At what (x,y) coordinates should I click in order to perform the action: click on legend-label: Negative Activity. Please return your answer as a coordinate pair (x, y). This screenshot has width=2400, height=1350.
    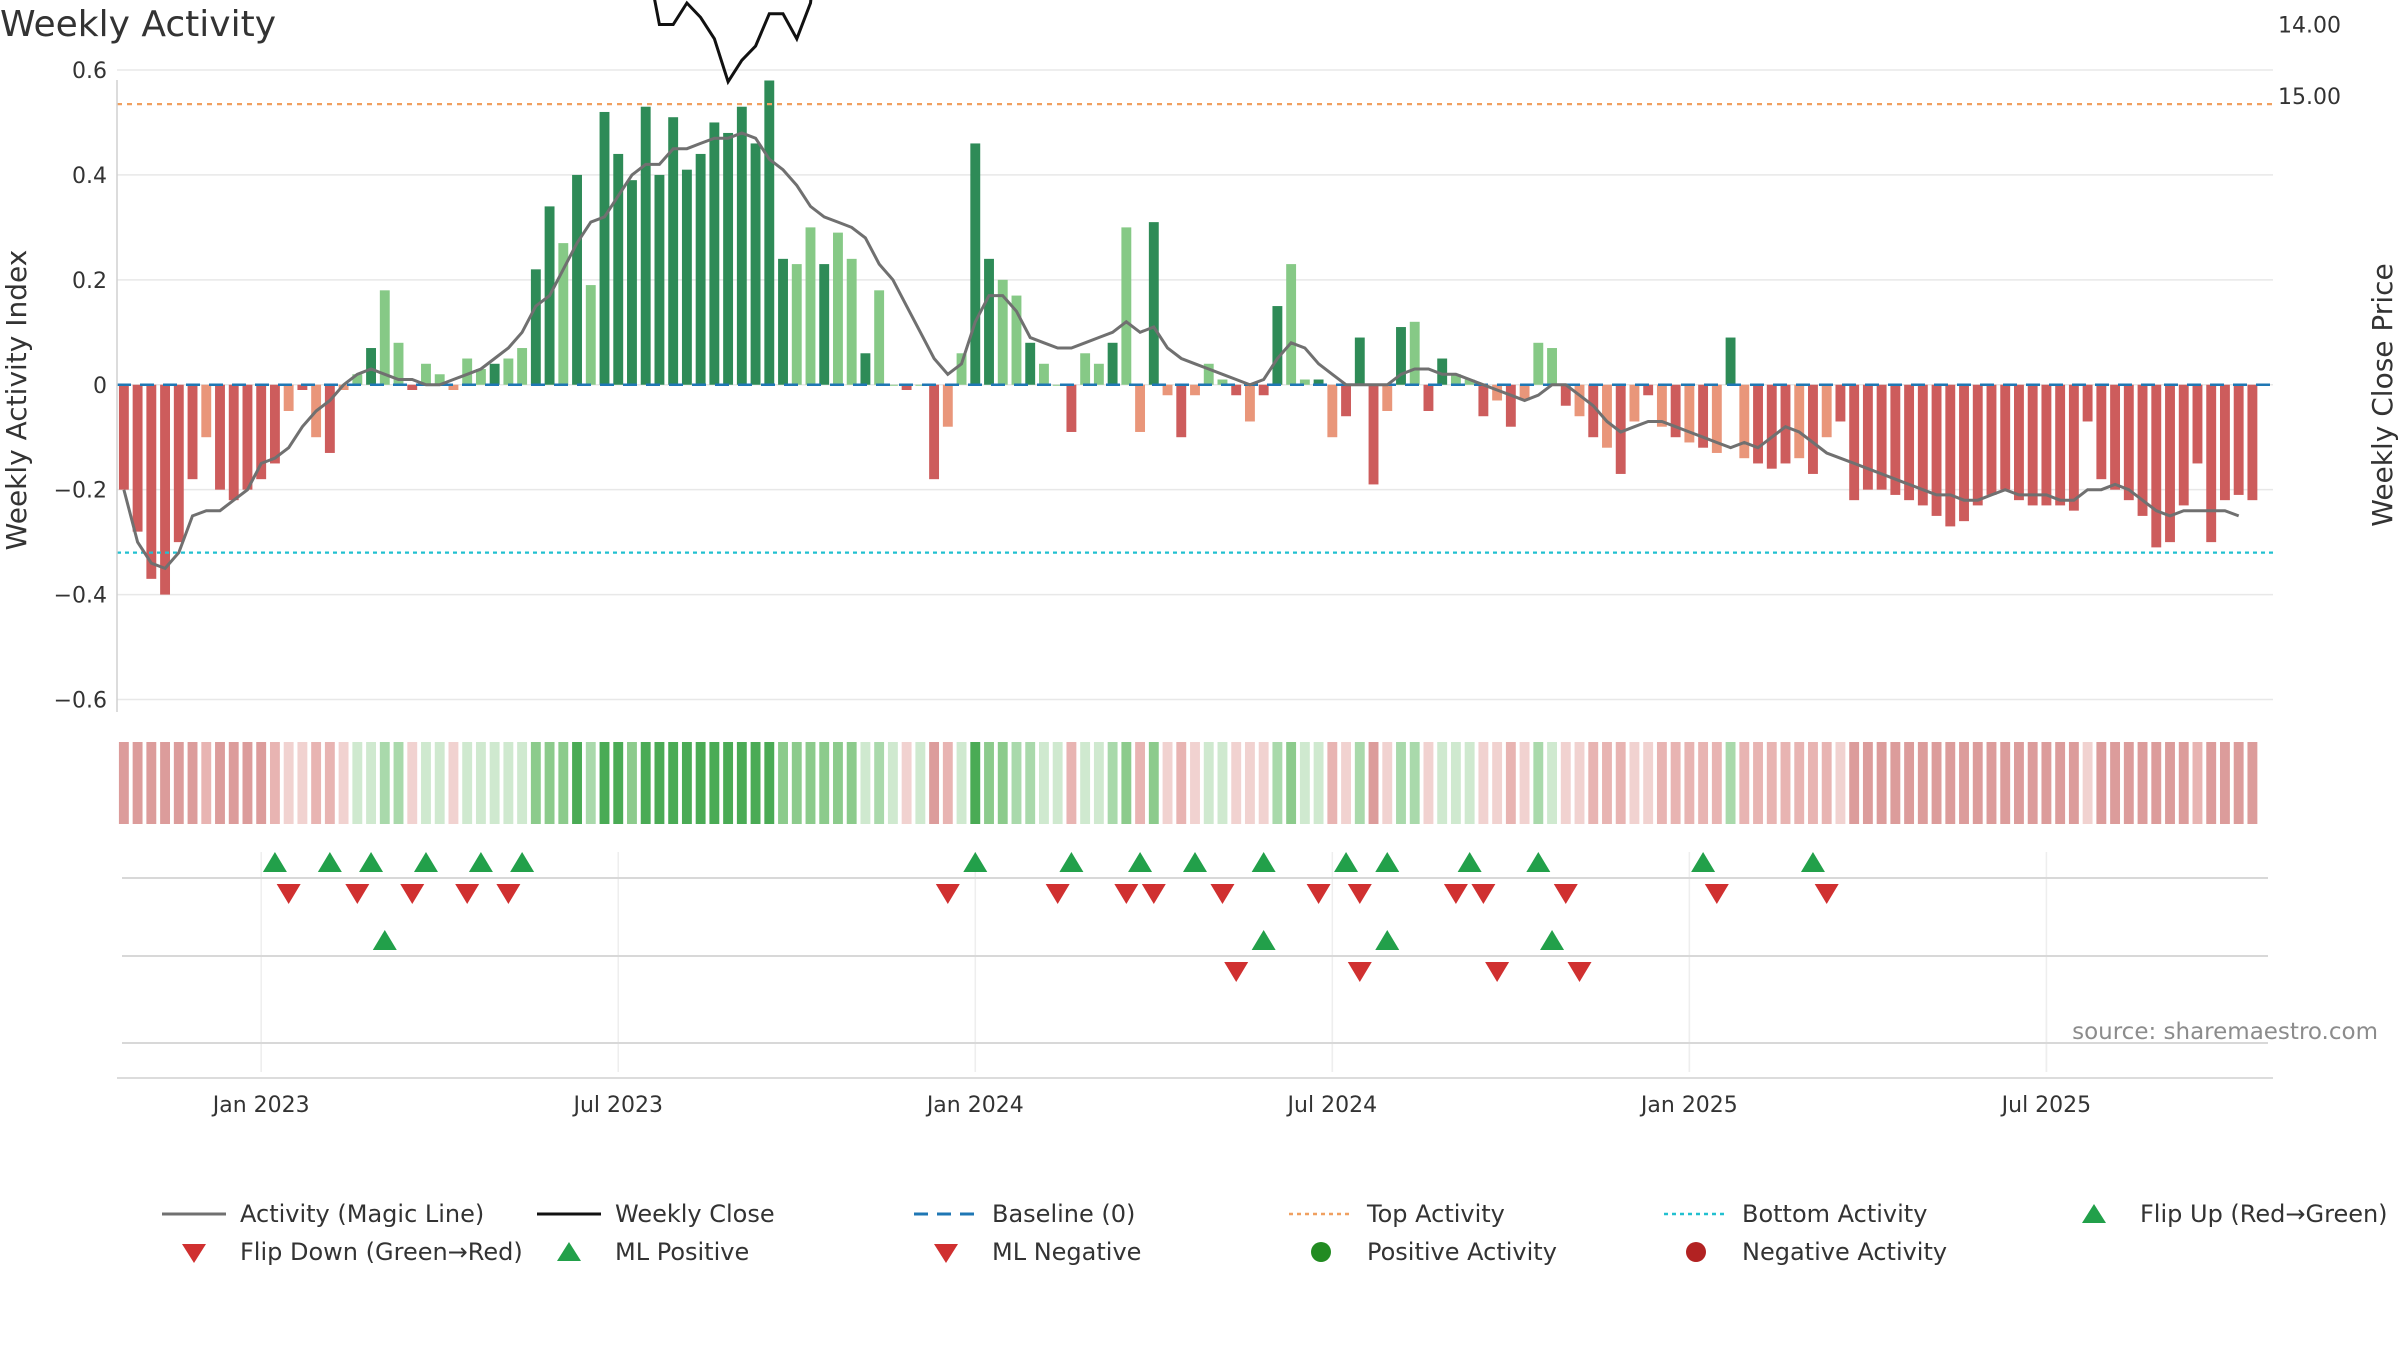
    Looking at the image, I should click on (1845, 1252).